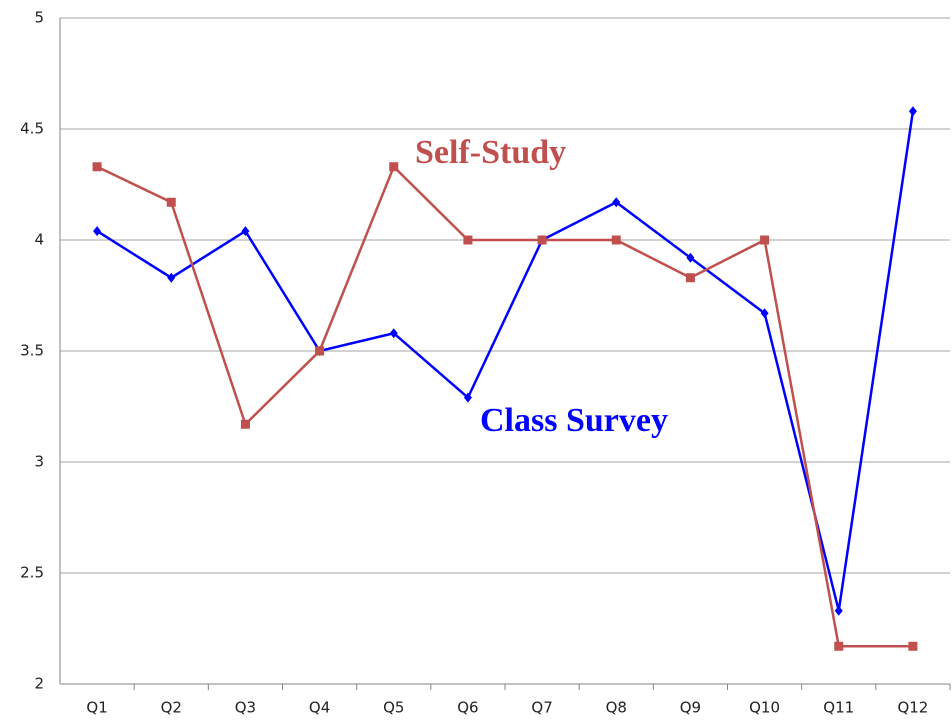 The image size is (952, 726). Describe the element at coordinates (32, 129) in the screenshot. I see `y-tick-label: 4.5` at that location.